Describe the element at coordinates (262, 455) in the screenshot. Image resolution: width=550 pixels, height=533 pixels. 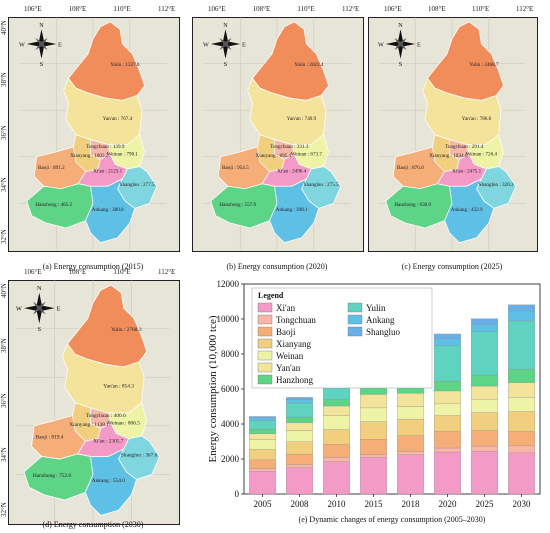
I see `bar-segment-xianyang-2005` at that location.